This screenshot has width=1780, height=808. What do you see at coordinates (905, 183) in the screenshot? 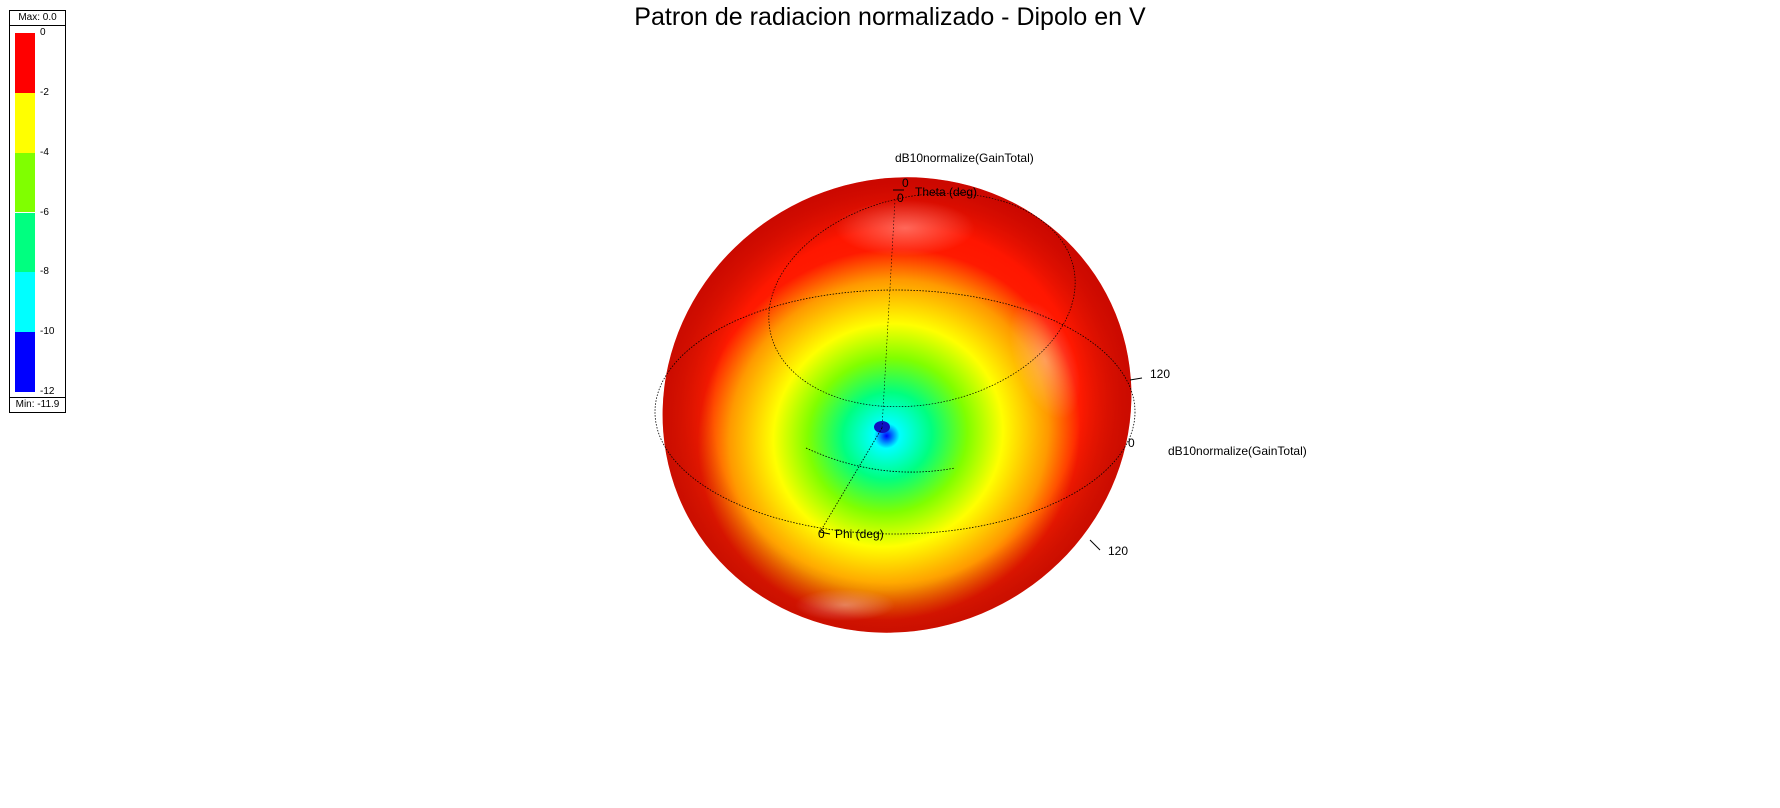
I see `theta-zero-tick-label: 0` at bounding box center [905, 183].